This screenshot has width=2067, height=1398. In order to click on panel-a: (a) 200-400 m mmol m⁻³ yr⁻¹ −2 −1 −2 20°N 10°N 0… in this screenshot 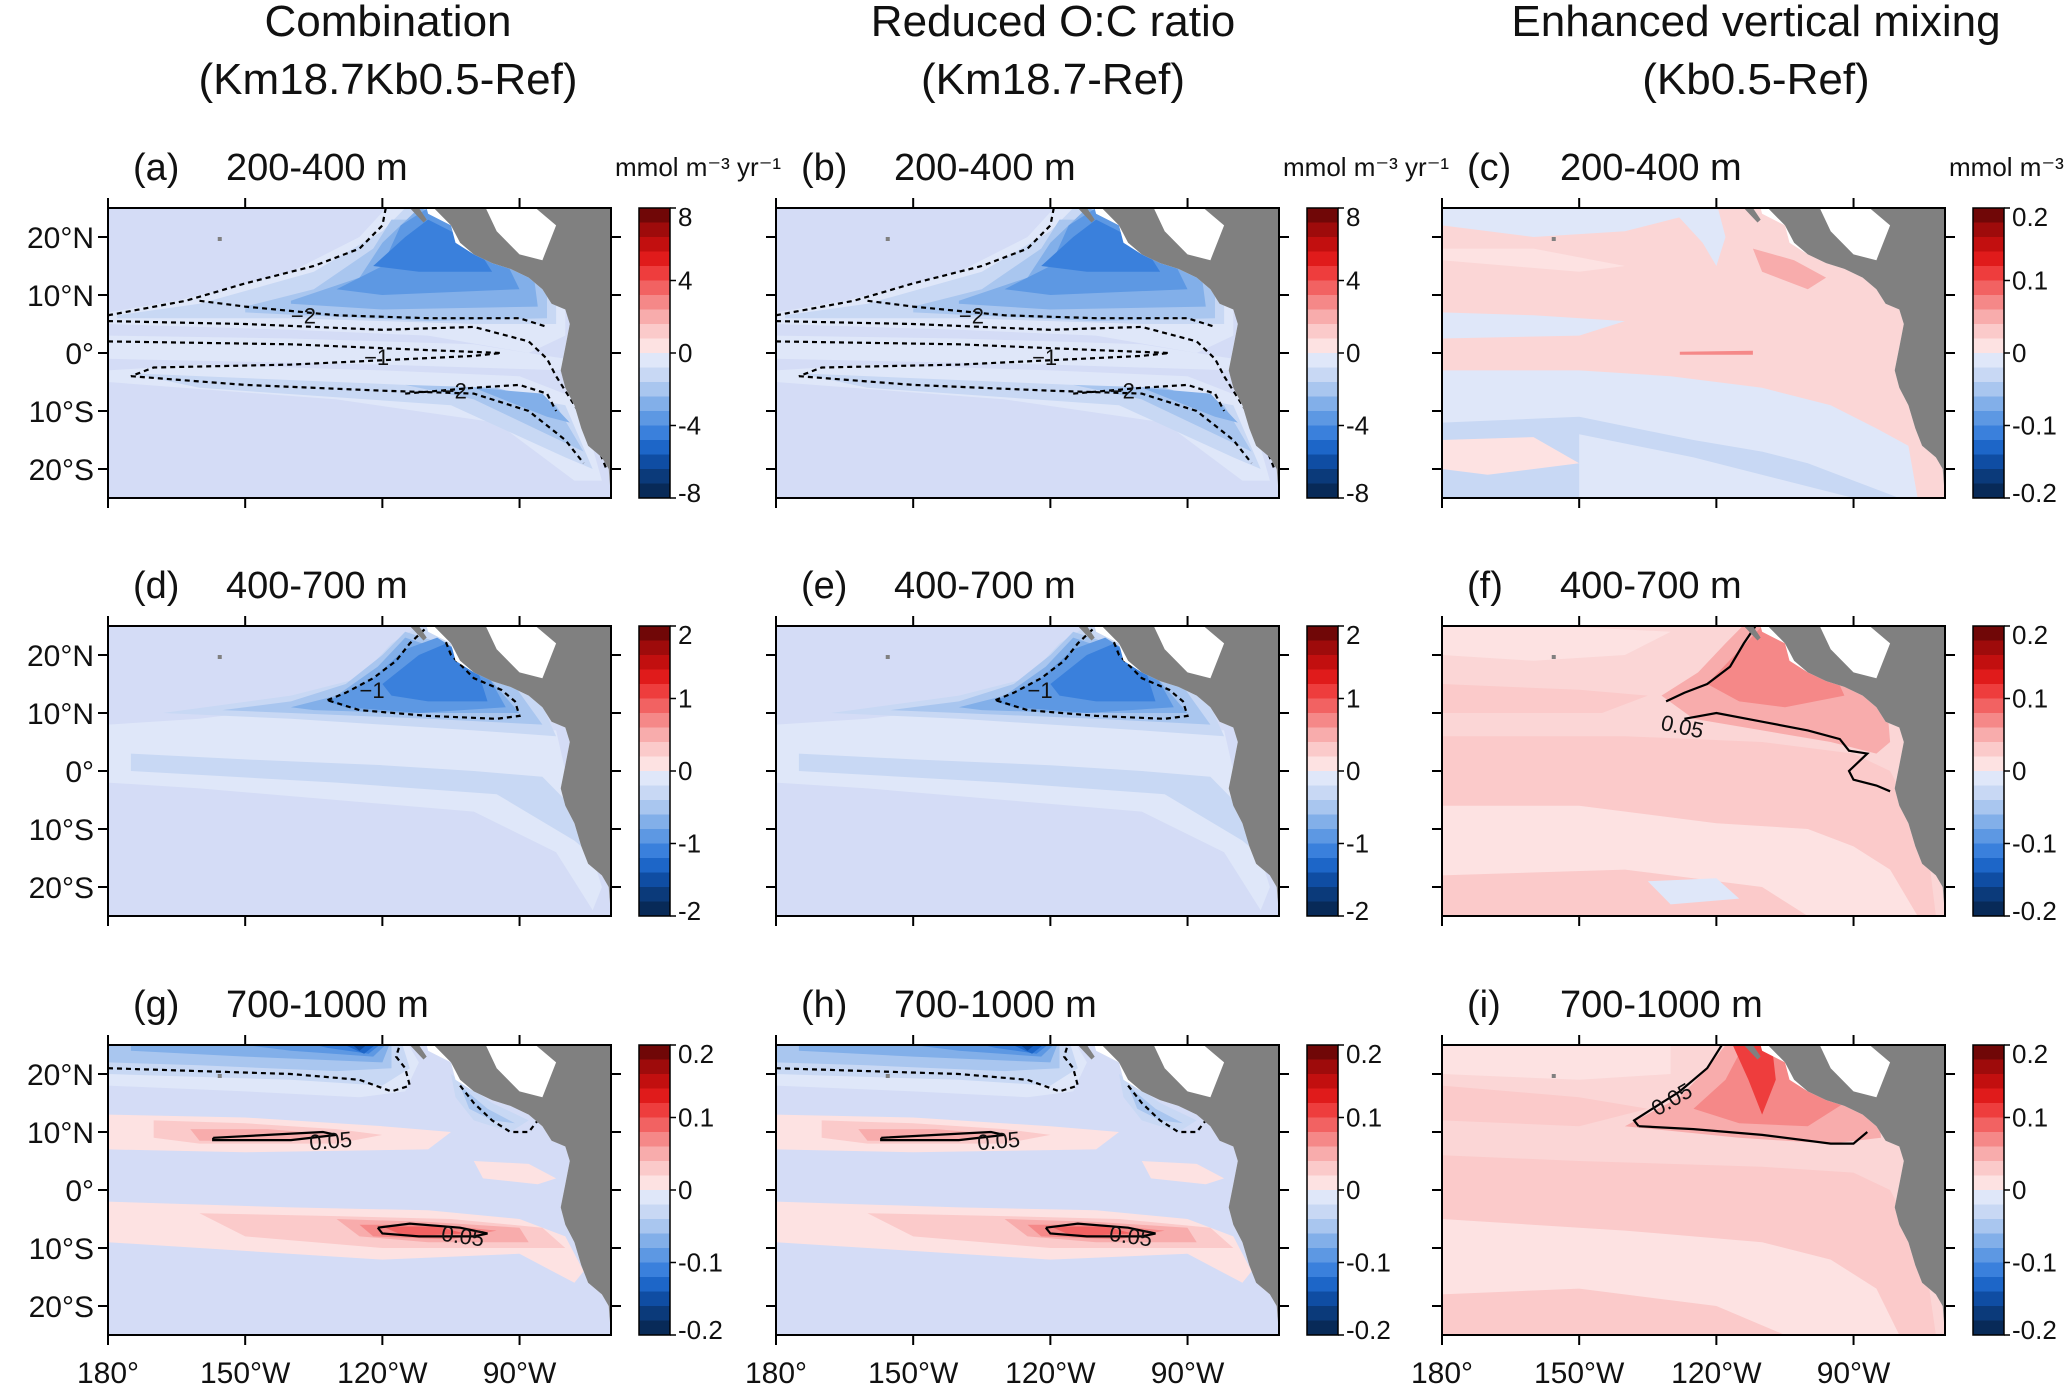, I will do `click(404, 327)`.